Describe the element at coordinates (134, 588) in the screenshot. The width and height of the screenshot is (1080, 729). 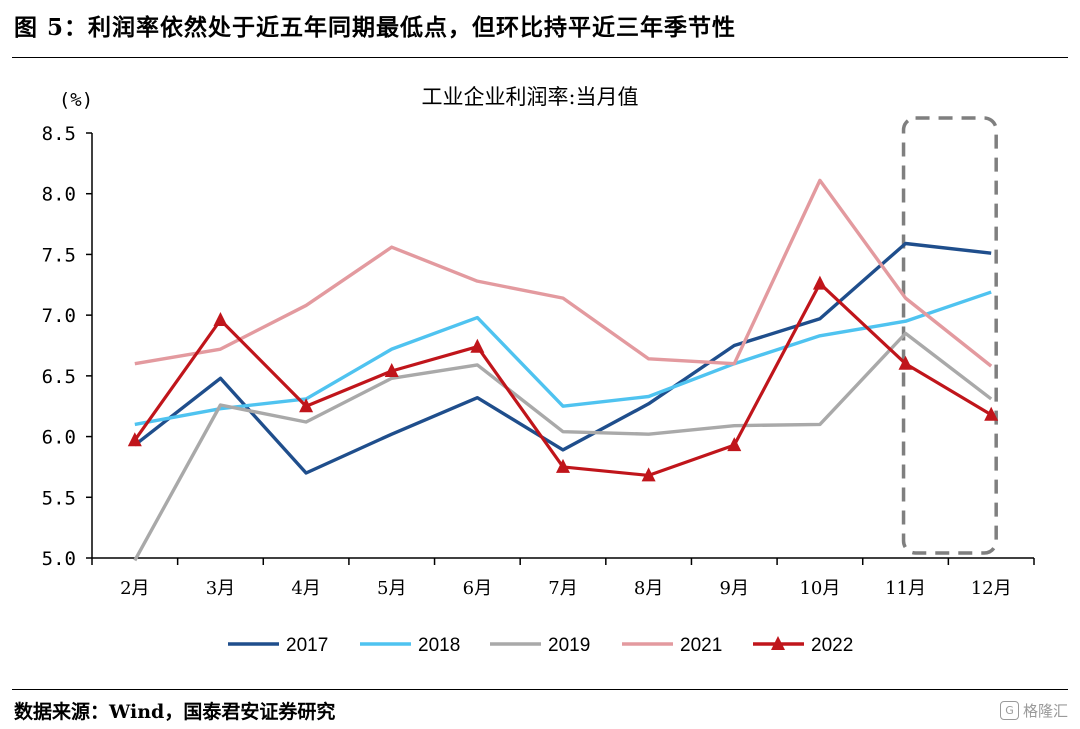
I see `x-tick-label: 2月` at that location.